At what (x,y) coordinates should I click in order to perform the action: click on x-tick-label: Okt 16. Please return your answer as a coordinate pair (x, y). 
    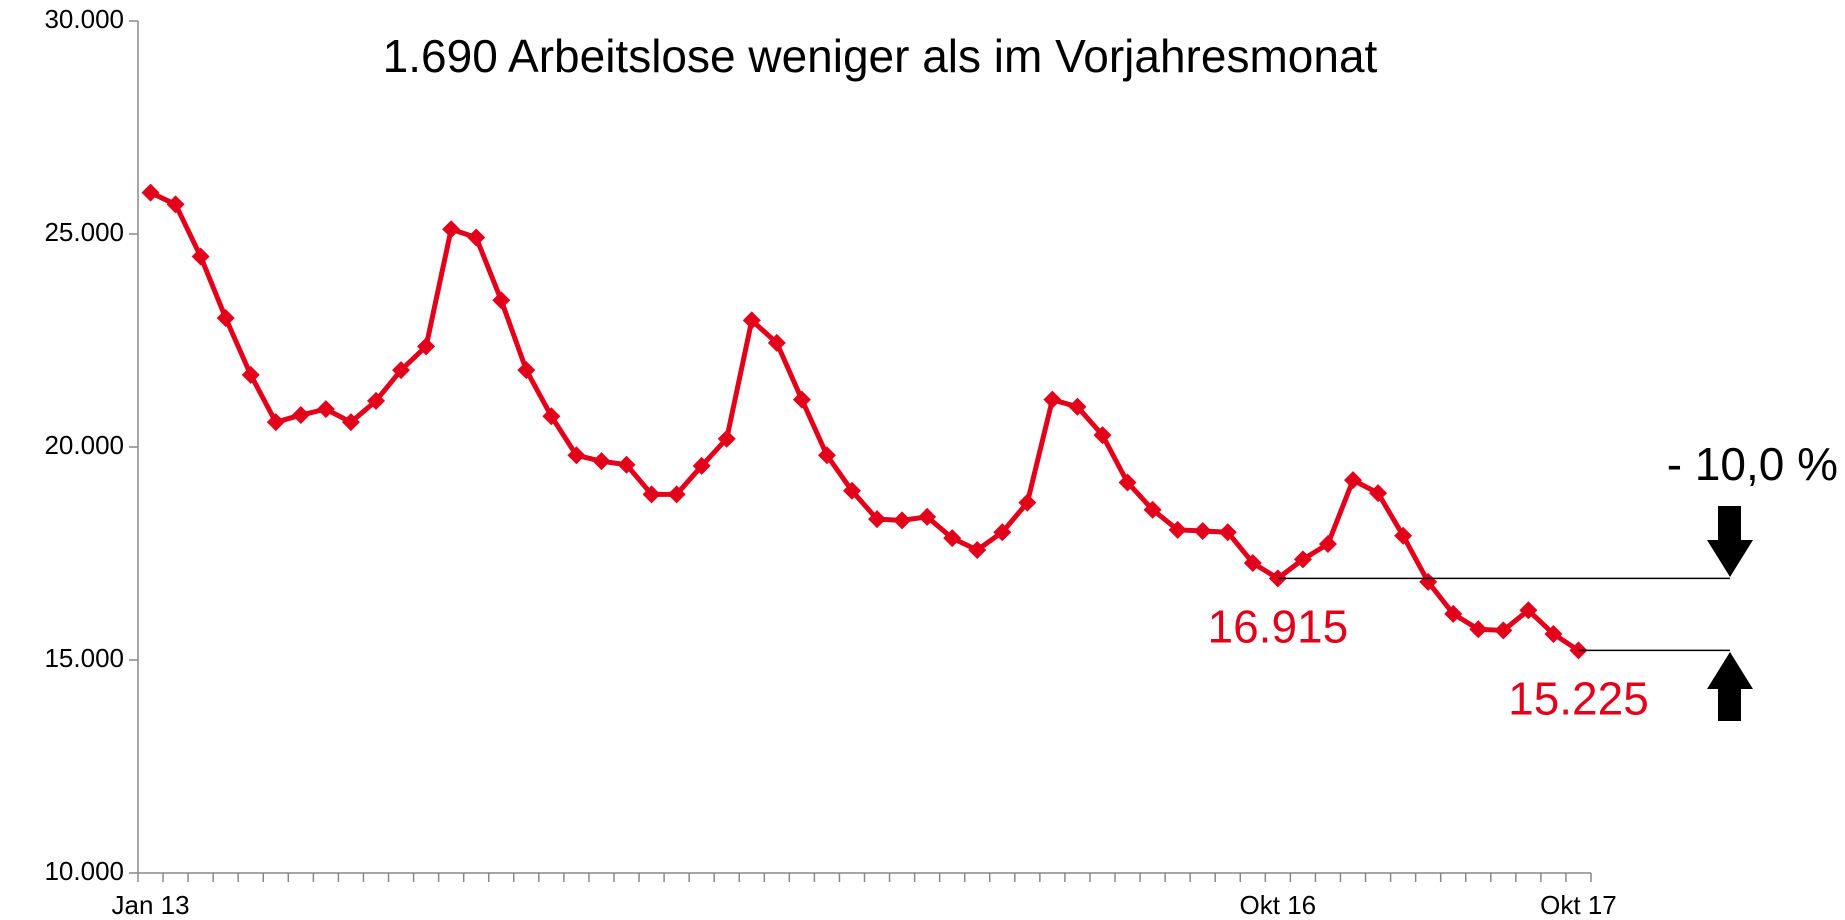
    Looking at the image, I should click on (1278, 905).